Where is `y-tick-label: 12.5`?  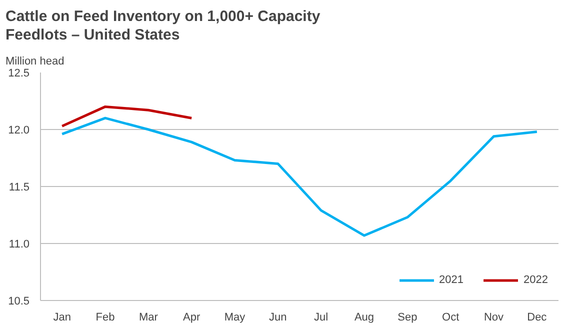 y-tick-label: 12.5 is located at coordinates (19, 74).